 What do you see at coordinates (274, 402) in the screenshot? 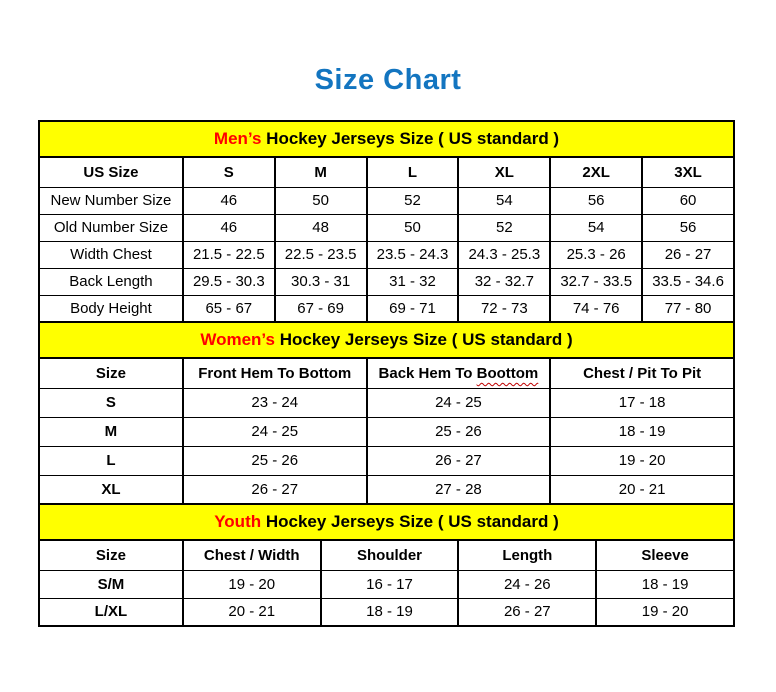
I see `table-cell: 23 - 24` at bounding box center [274, 402].